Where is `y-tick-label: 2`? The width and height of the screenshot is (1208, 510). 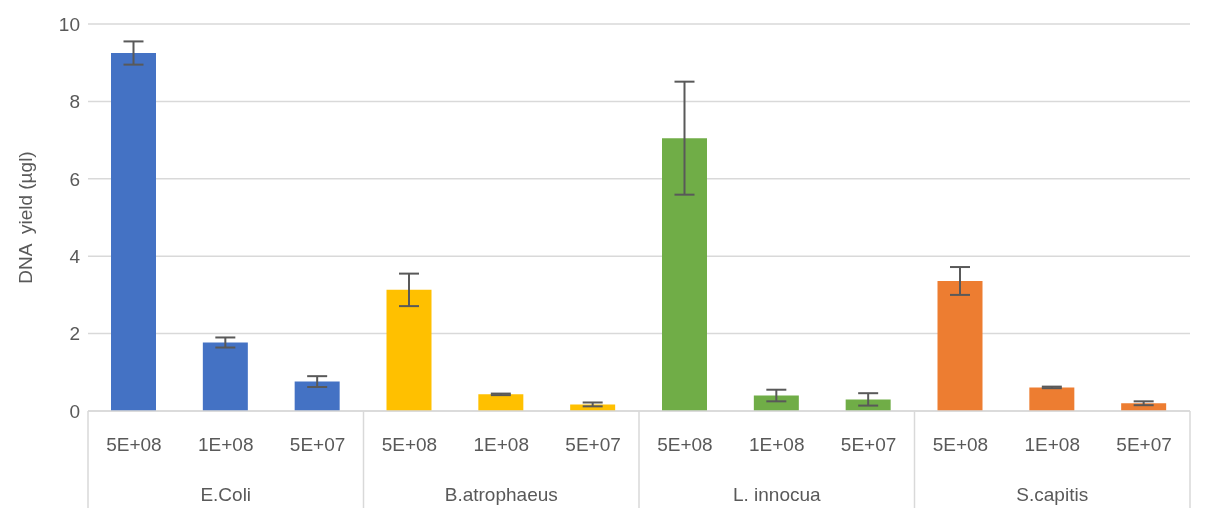
y-tick-label: 2 is located at coordinates (74, 334).